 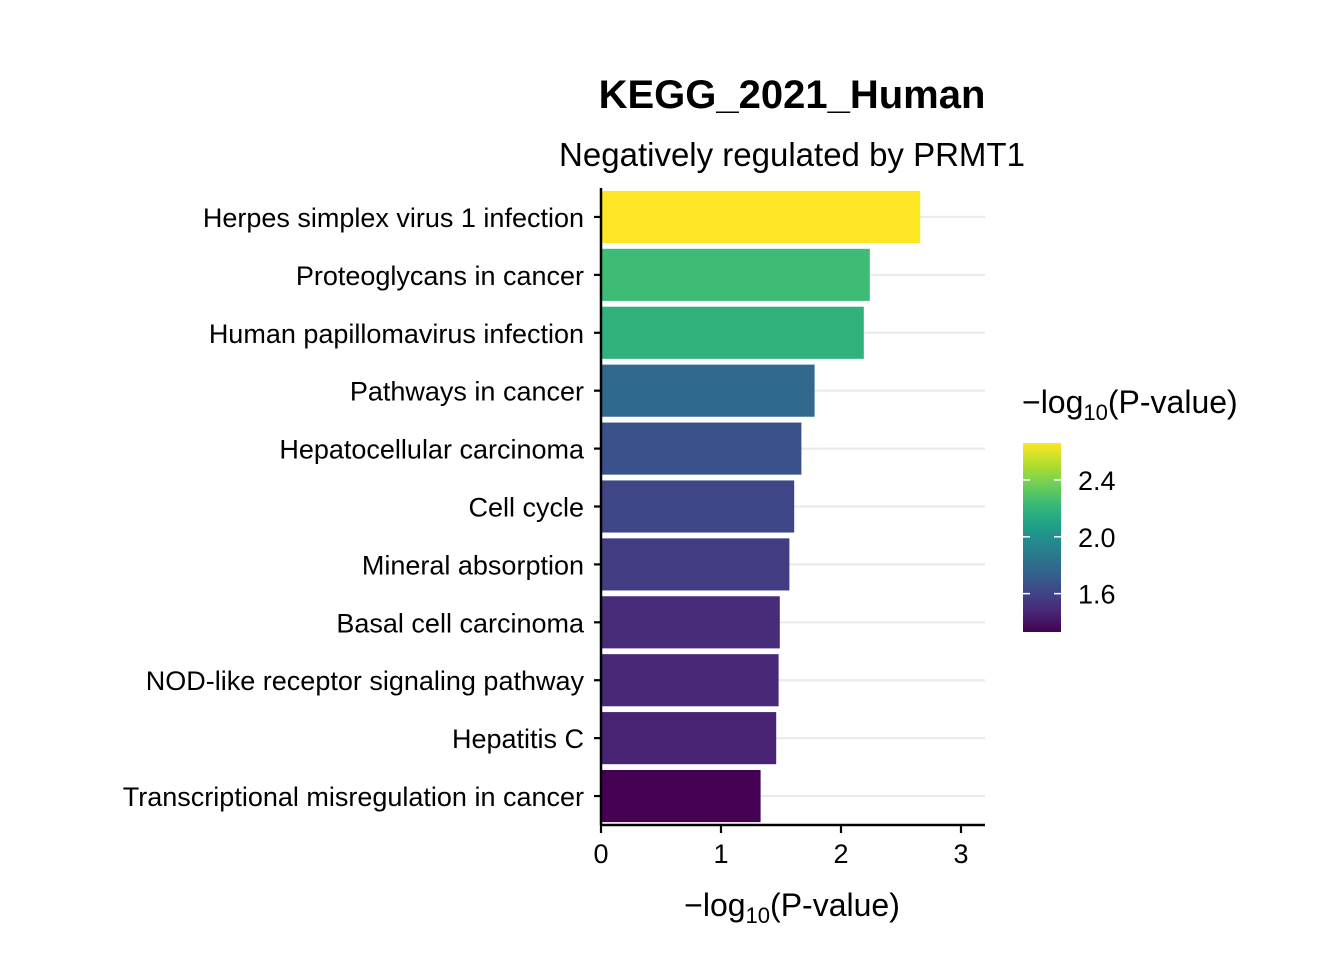 What do you see at coordinates (720, 854) in the screenshot?
I see `x-tick-label: 1` at bounding box center [720, 854].